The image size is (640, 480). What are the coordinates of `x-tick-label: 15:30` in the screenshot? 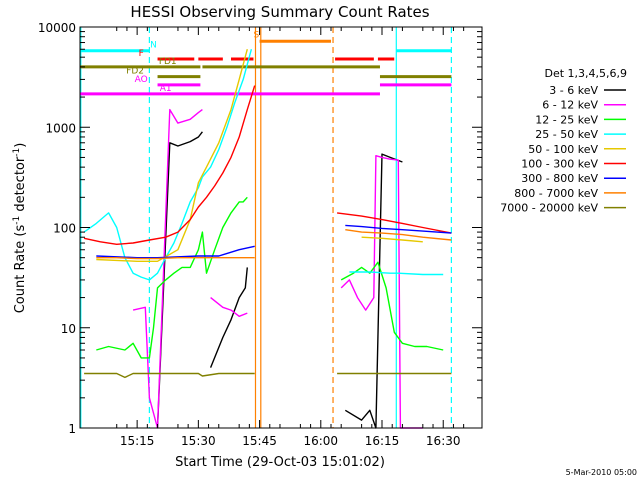 It's located at (198, 441).